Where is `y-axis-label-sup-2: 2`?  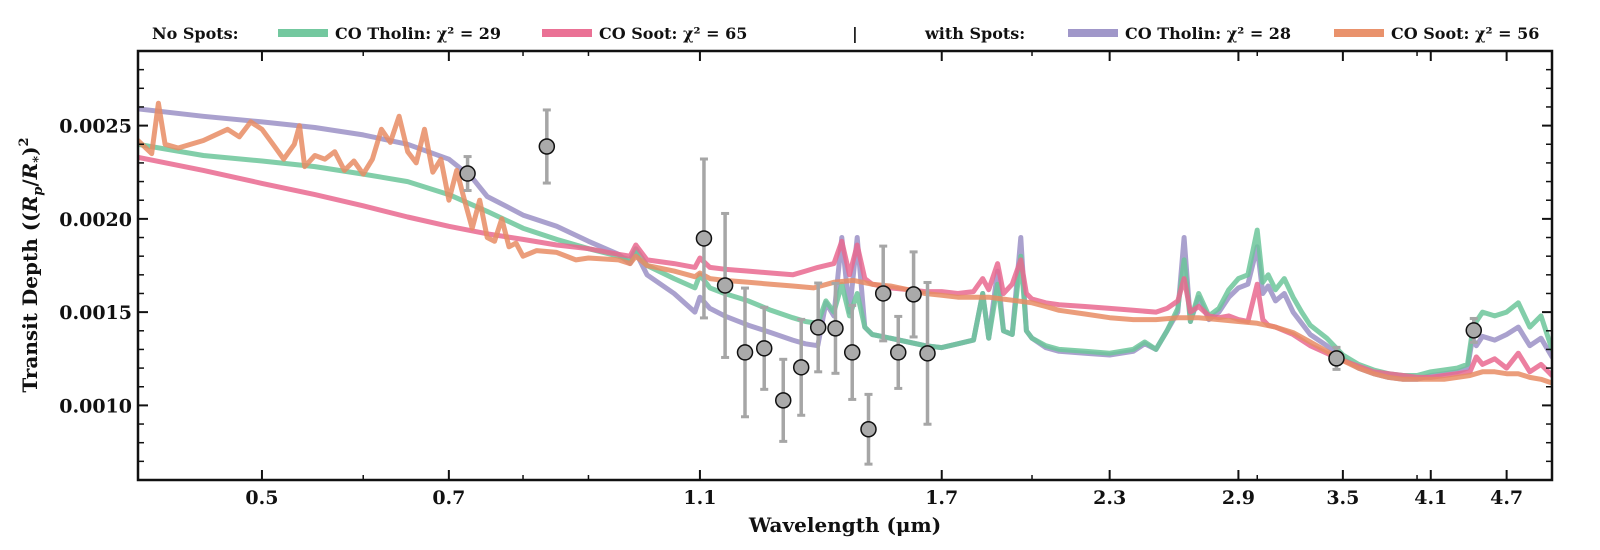
y-axis-label-sup-2: 2 is located at coordinates (24, 141).